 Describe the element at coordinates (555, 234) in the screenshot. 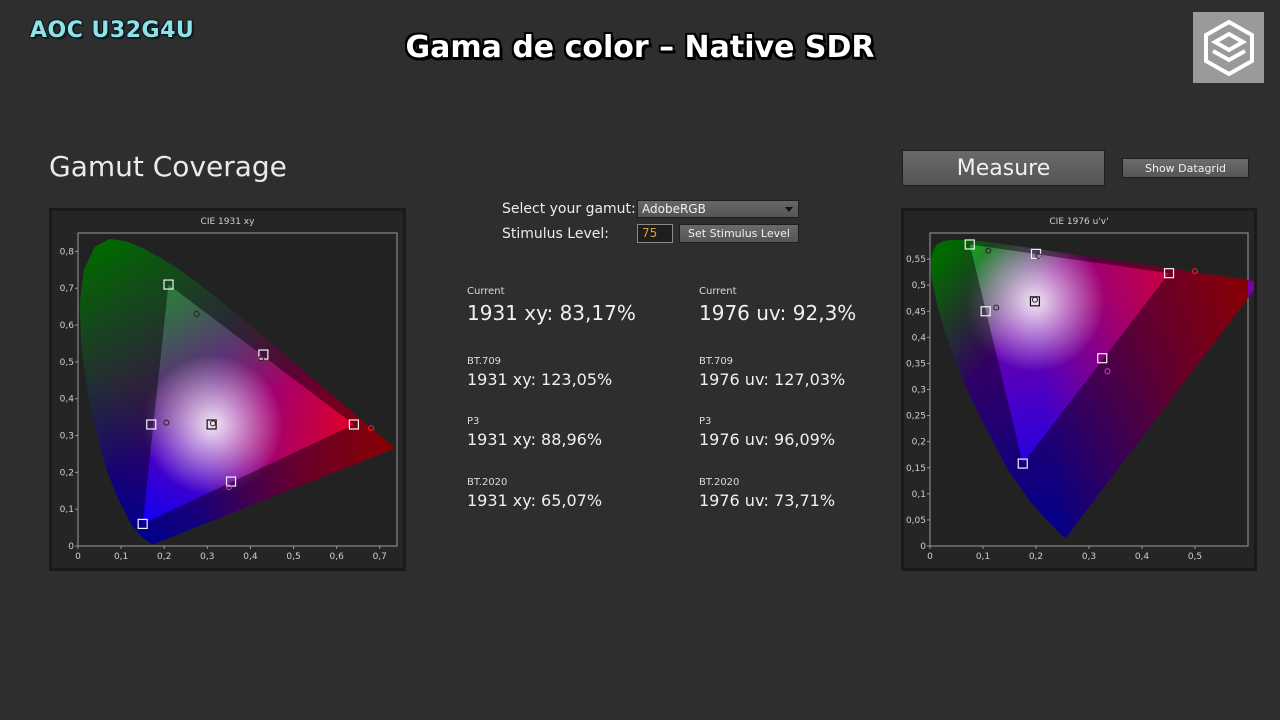

I see `stimulus-label: Stimulus Level:` at that location.